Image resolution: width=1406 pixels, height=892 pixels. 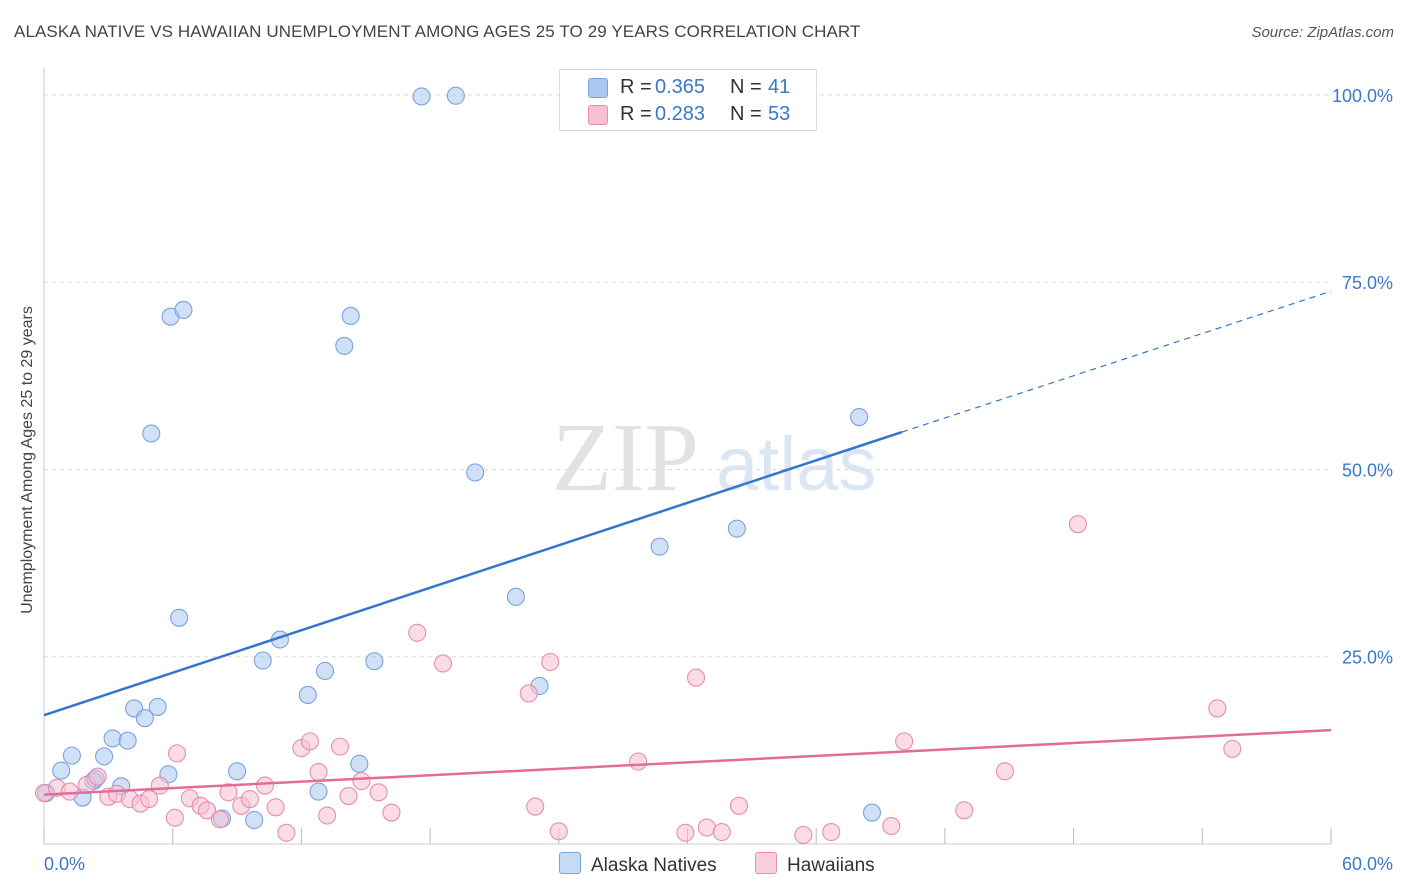 What do you see at coordinates (625, 458) in the screenshot?
I see `watermark-zip: ZIP` at bounding box center [625, 458].